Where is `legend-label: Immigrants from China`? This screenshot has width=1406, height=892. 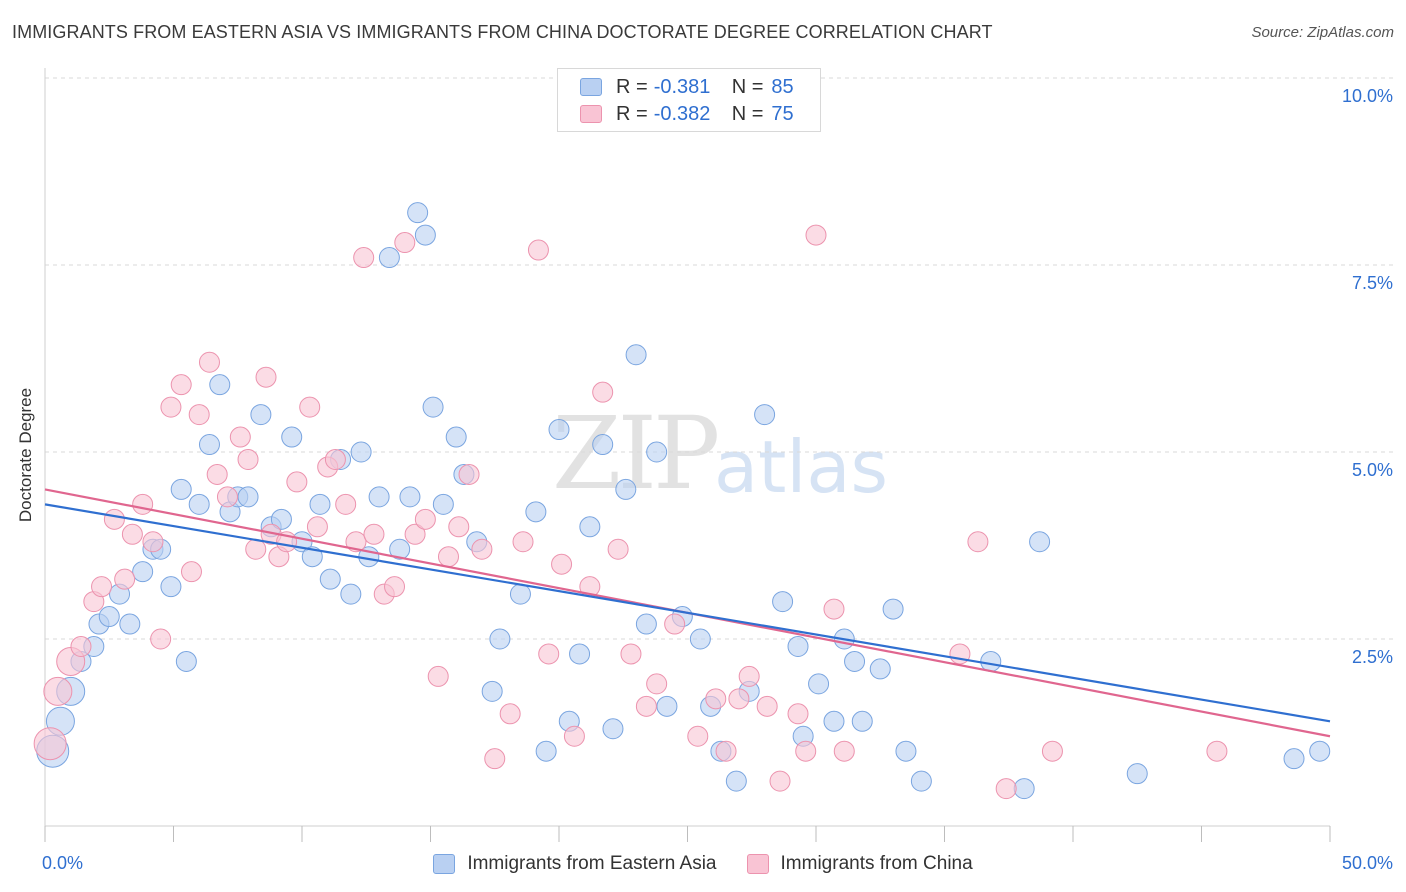 legend-label: Immigrants from China is located at coordinates (876, 863).